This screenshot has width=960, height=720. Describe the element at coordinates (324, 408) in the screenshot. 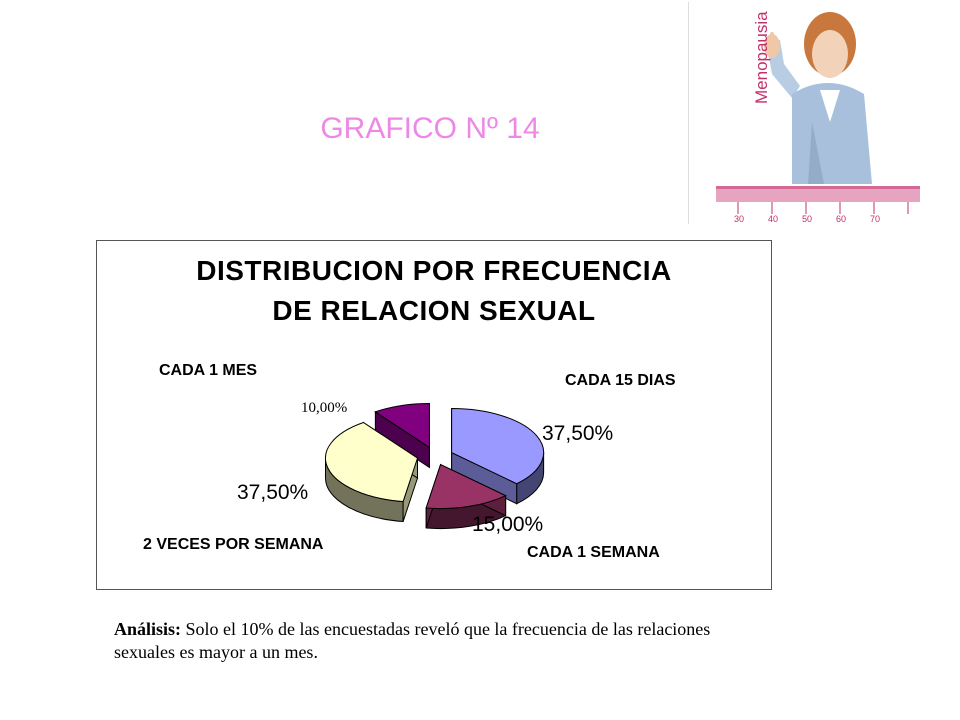

I see `value-label-cada-1-mes: 10,00%` at that location.